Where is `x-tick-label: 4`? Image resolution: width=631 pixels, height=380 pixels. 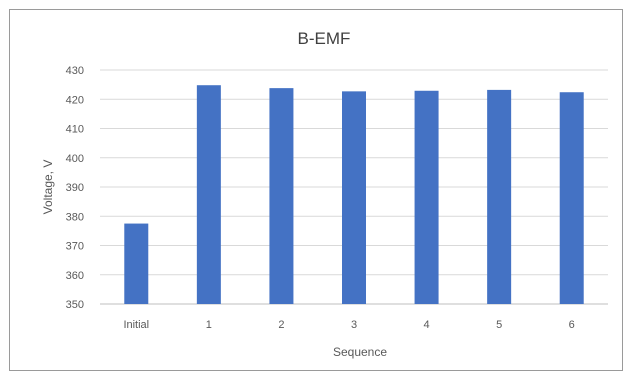
x-tick-label: 4 is located at coordinates (427, 325).